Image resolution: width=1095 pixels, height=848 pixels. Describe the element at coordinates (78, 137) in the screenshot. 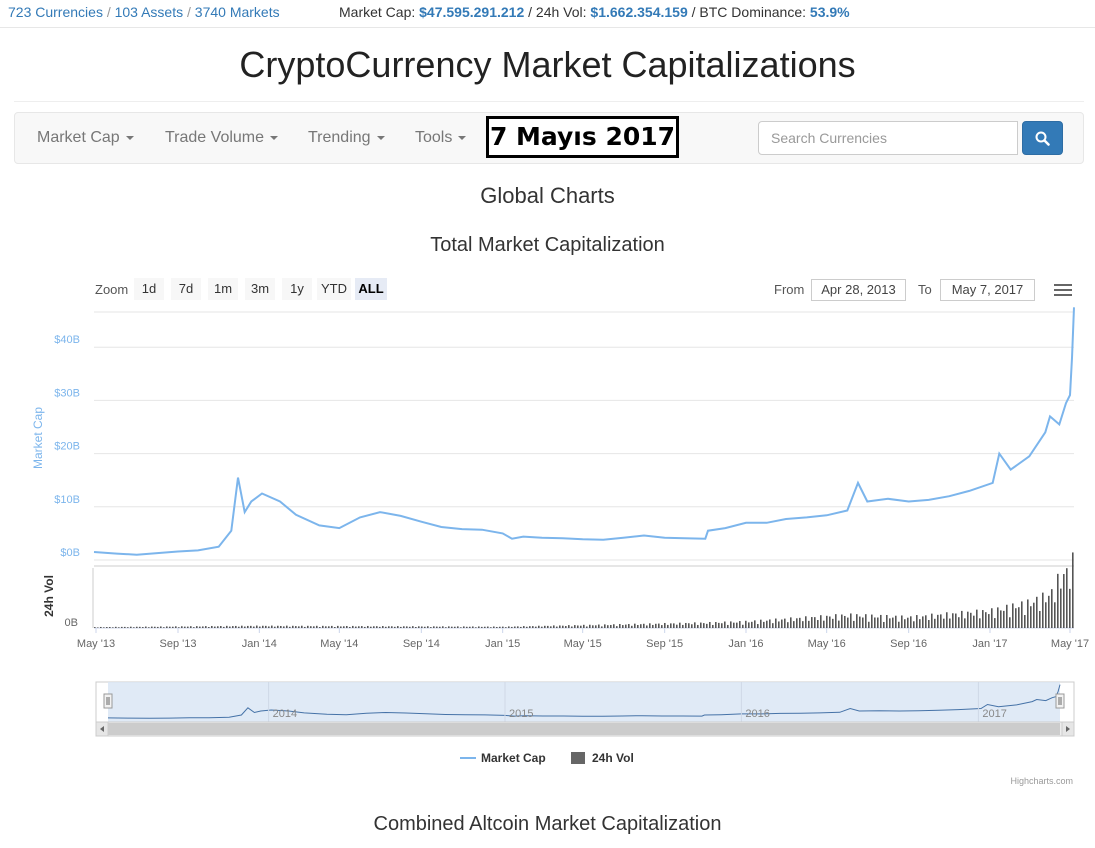

I see `nav-label: Market Cap` at that location.